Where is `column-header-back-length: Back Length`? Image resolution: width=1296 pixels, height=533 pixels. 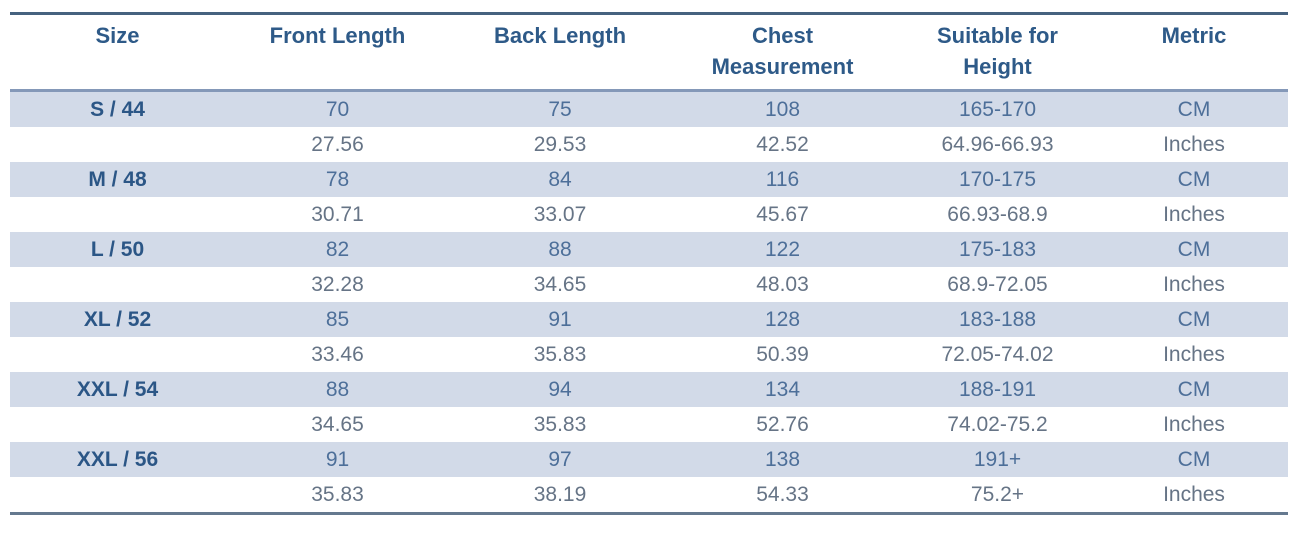 column-header-back-length: Back Length is located at coordinates (560, 52).